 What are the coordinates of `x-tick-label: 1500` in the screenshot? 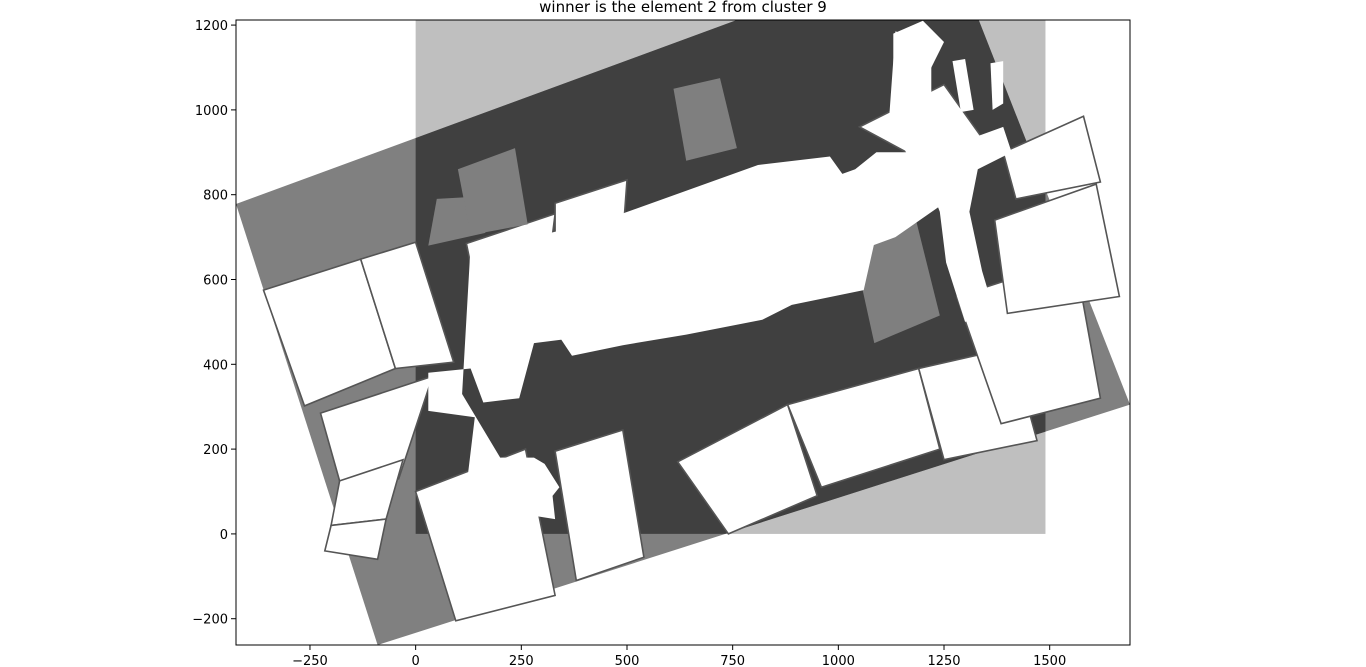 It's located at (1049, 660).